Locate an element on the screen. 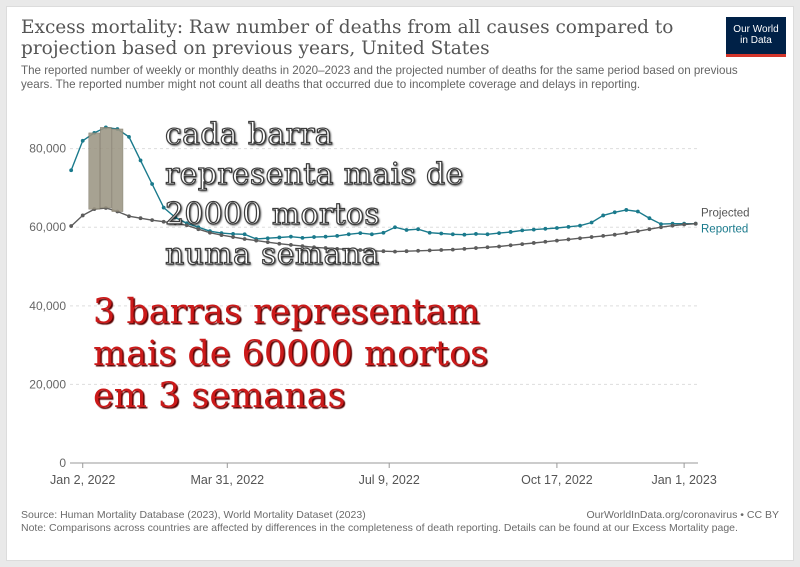 Image resolution: width=800 pixels, height=567 pixels. y-tick-label: 40,000 is located at coordinates (47, 306).